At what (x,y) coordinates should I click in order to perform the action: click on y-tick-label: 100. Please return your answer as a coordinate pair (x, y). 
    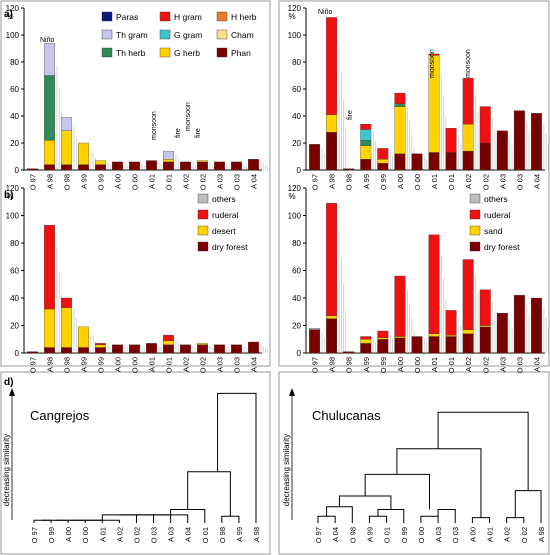
    Looking at the image, I should click on (13, 35).